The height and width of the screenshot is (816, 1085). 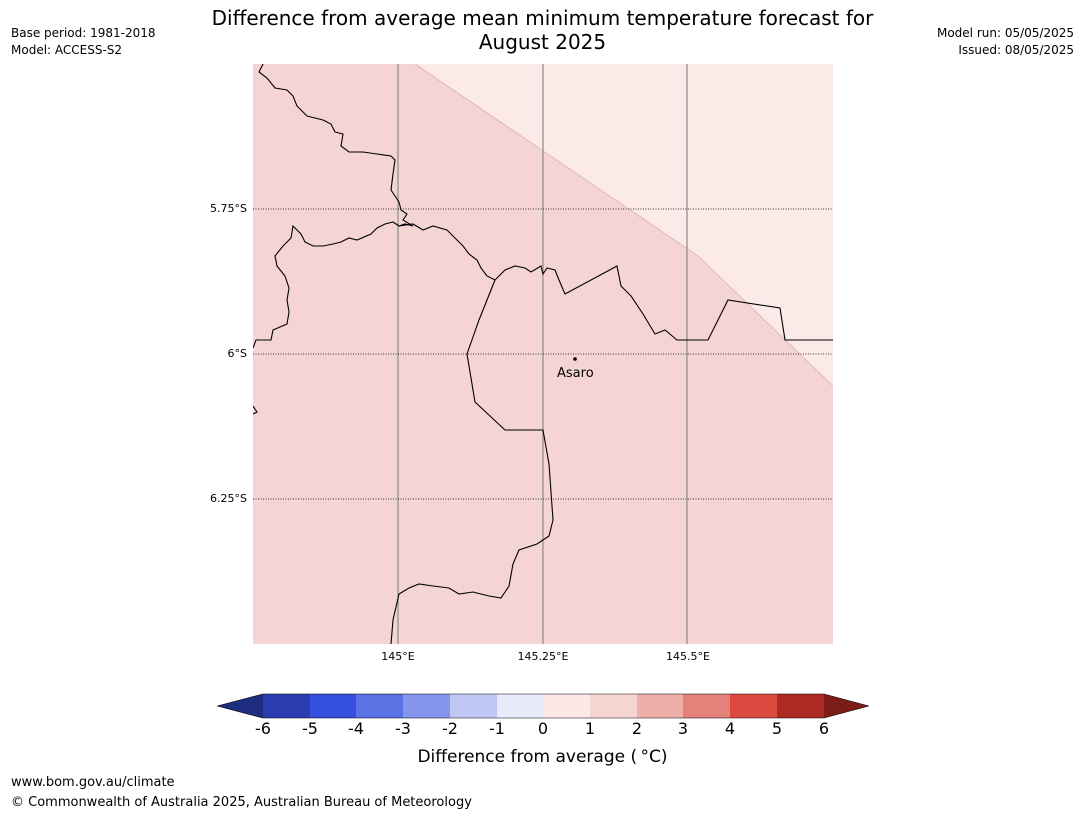 What do you see at coordinates (497, 728) in the screenshot?
I see `colorbar-tick: -1` at bounding box center [497, 728].